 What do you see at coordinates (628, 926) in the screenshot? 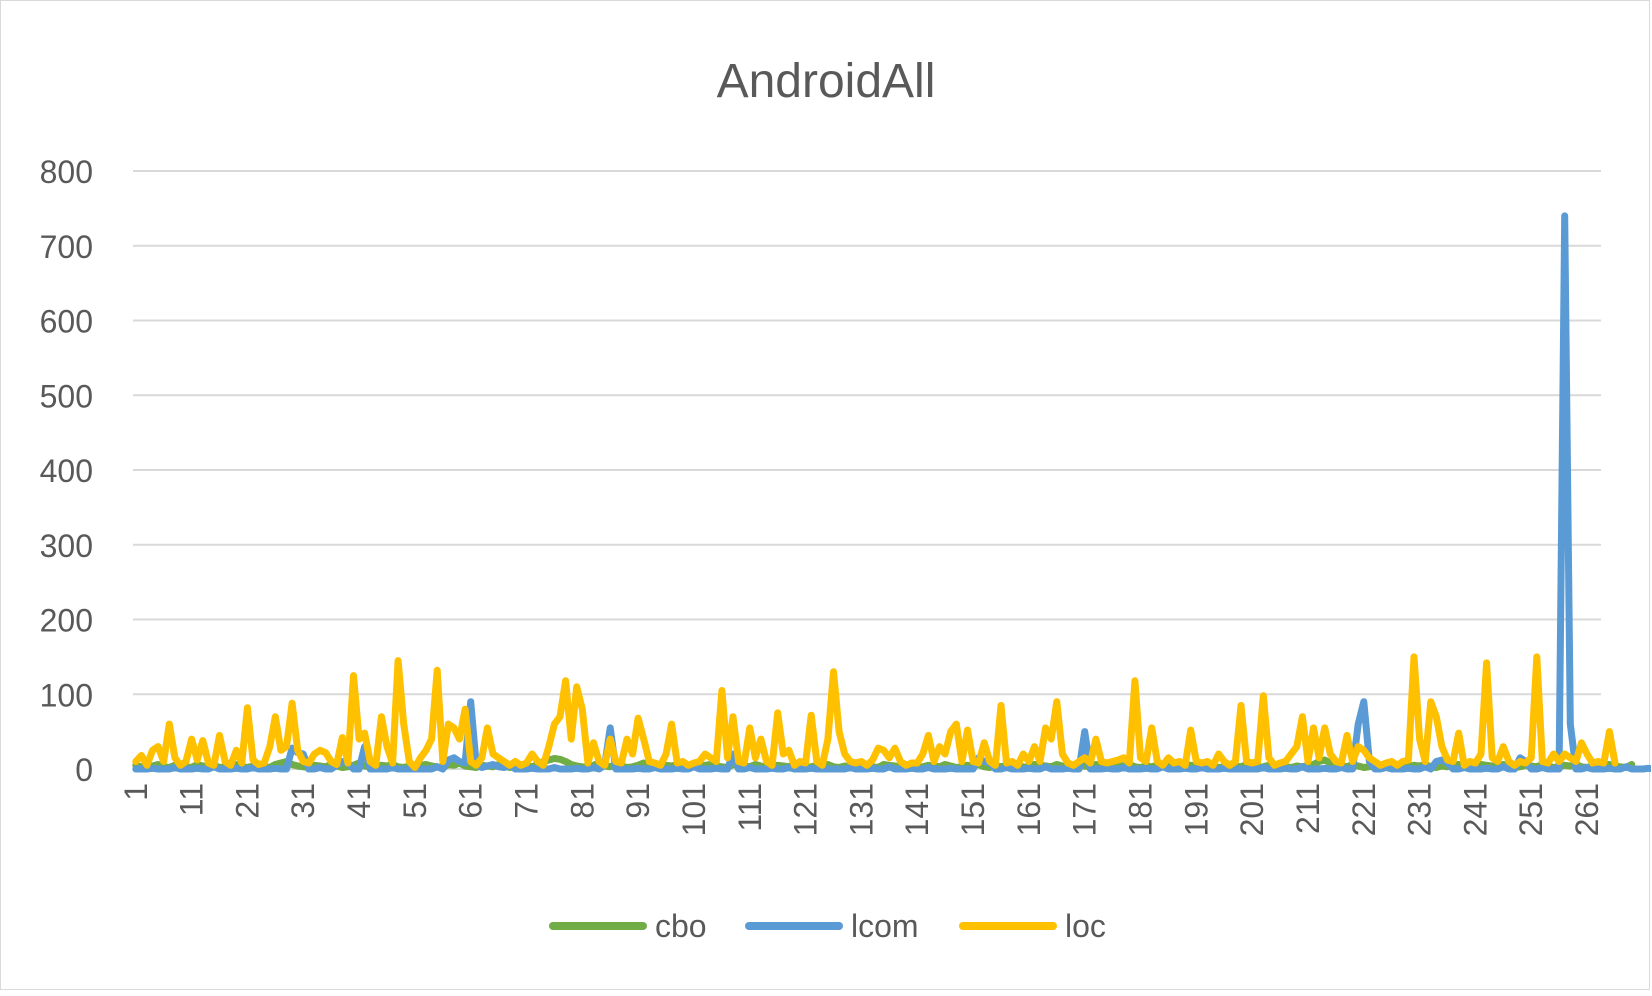
I see `legend-item-cbo: cbo` at bounding box center [628, 926].